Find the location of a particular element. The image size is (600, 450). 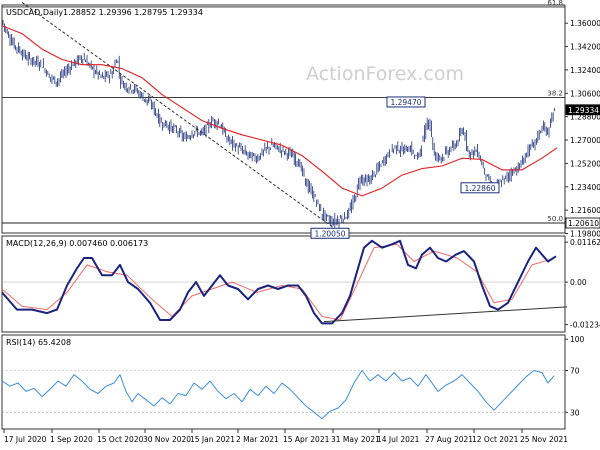

x-tick-label: 17 Jul 2020 is located at coordinates (25, 439).